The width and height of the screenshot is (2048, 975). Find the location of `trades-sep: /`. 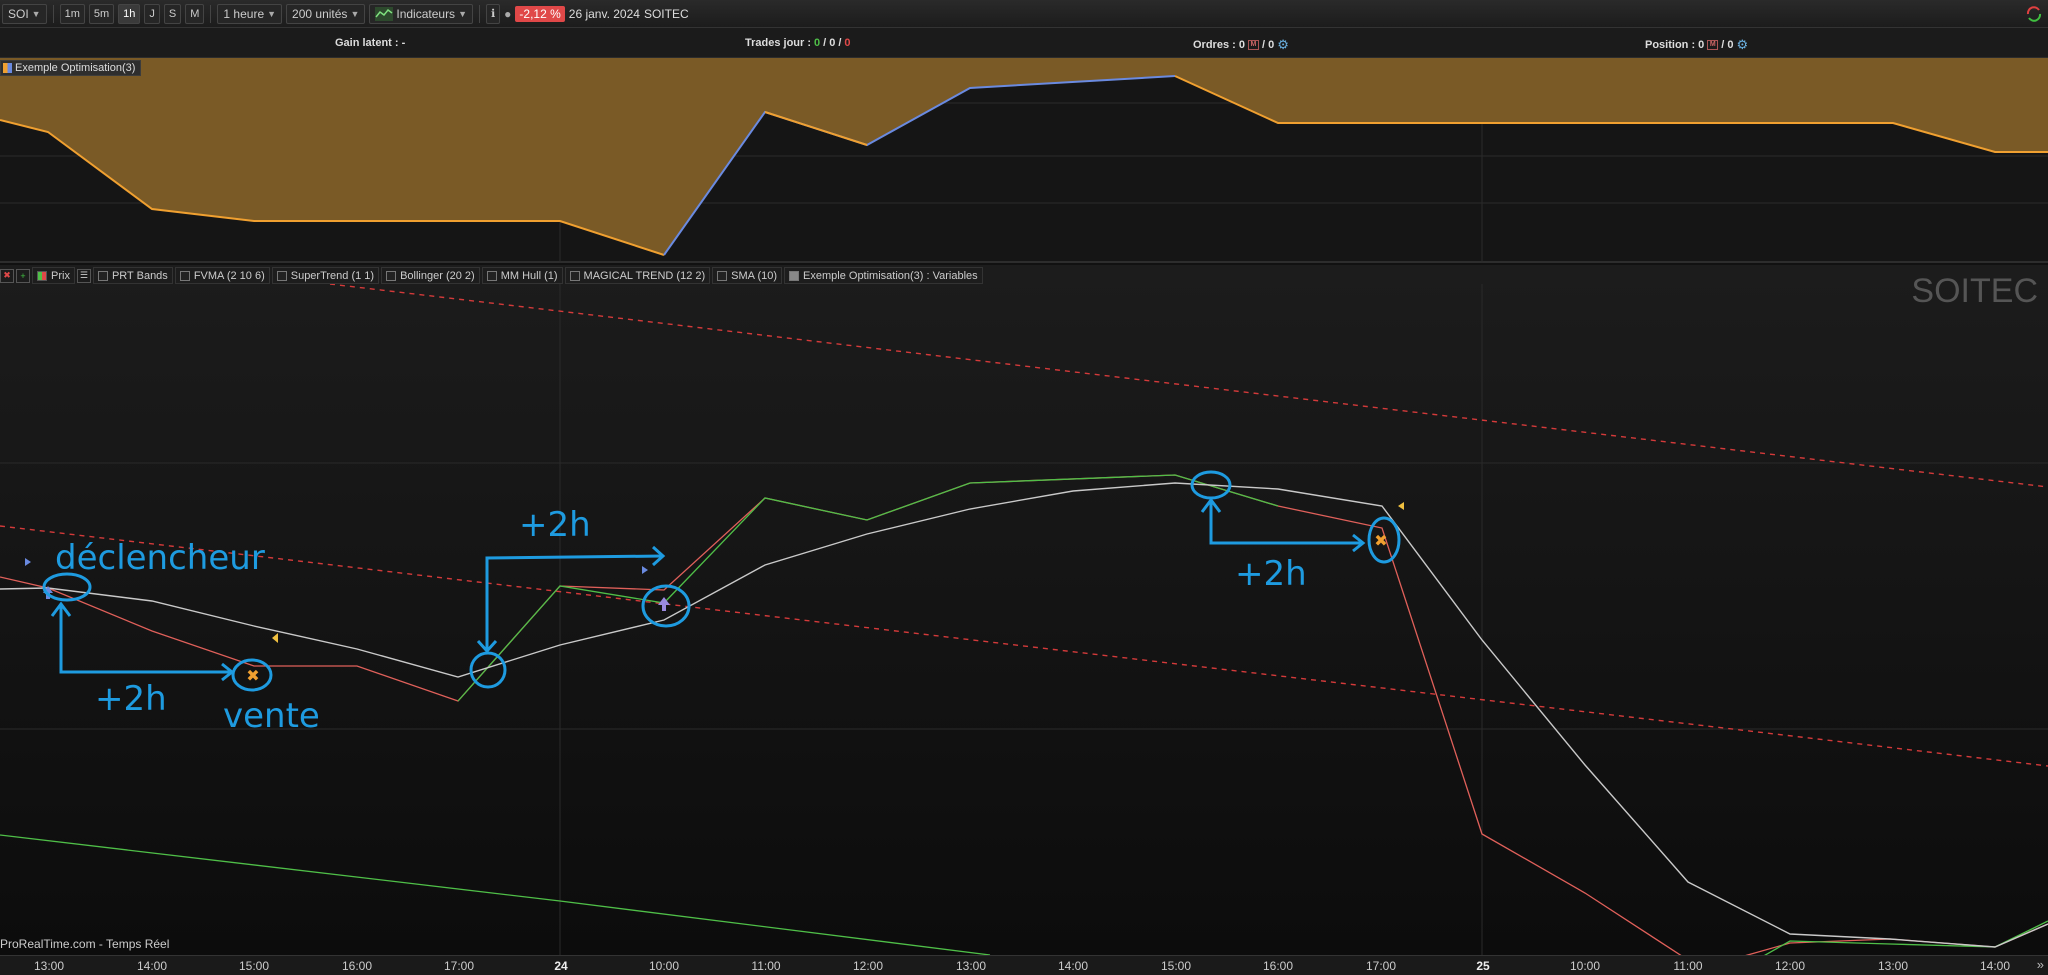

trades-sep: / is located at coordinates (825, 43).